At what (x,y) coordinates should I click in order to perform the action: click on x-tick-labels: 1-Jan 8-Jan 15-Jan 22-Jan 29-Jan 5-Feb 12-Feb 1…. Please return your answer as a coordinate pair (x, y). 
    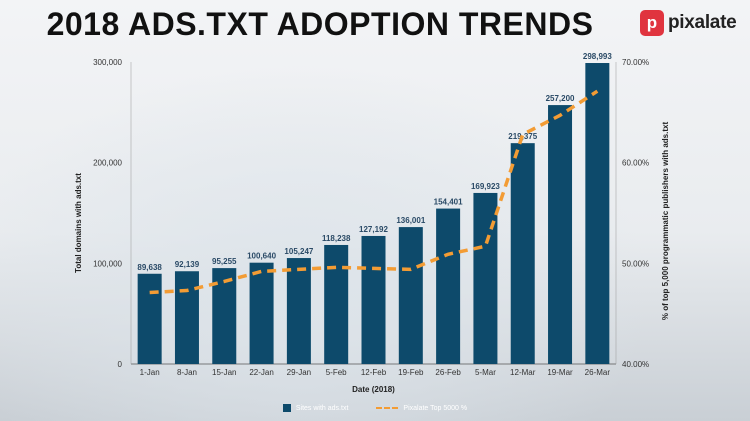
    Looking at the image, I should click on (375, 372).